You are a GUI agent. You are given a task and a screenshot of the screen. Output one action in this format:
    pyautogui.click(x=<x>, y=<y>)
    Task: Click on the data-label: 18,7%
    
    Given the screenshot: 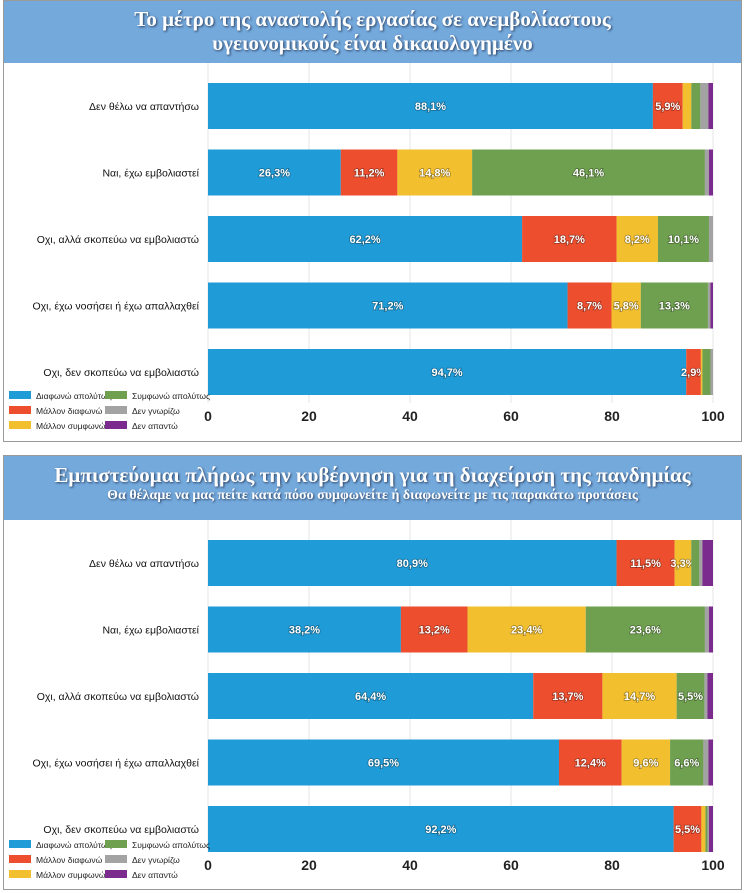 What is the action you would take?
    pyautogui.click(x=569, y=240)
    